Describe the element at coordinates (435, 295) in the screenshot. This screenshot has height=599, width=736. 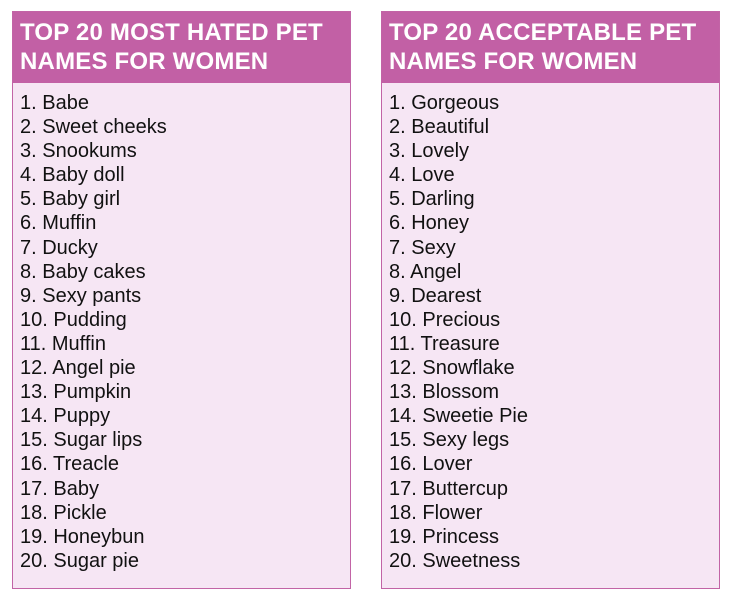
I see `list-item: 9. Dearest` at that location.